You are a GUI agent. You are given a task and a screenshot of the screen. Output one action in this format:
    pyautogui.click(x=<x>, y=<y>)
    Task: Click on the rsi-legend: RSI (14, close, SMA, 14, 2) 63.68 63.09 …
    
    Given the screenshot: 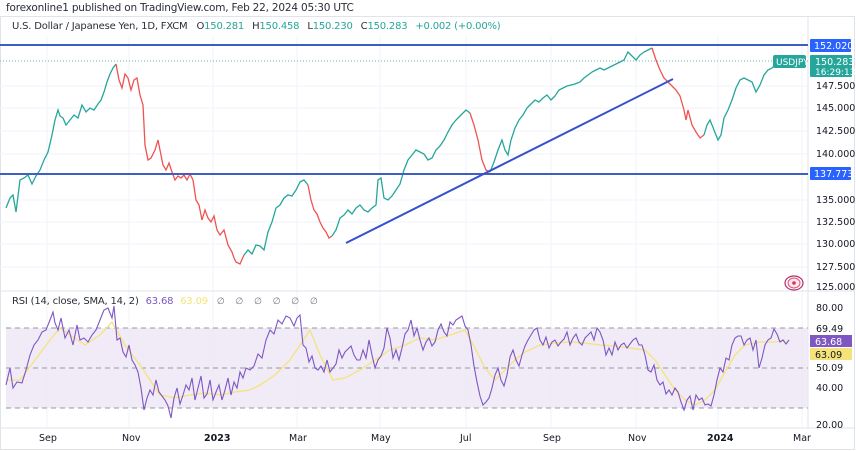 What is the action you would take?
    pyautogui.click(x=169, y=301)
    